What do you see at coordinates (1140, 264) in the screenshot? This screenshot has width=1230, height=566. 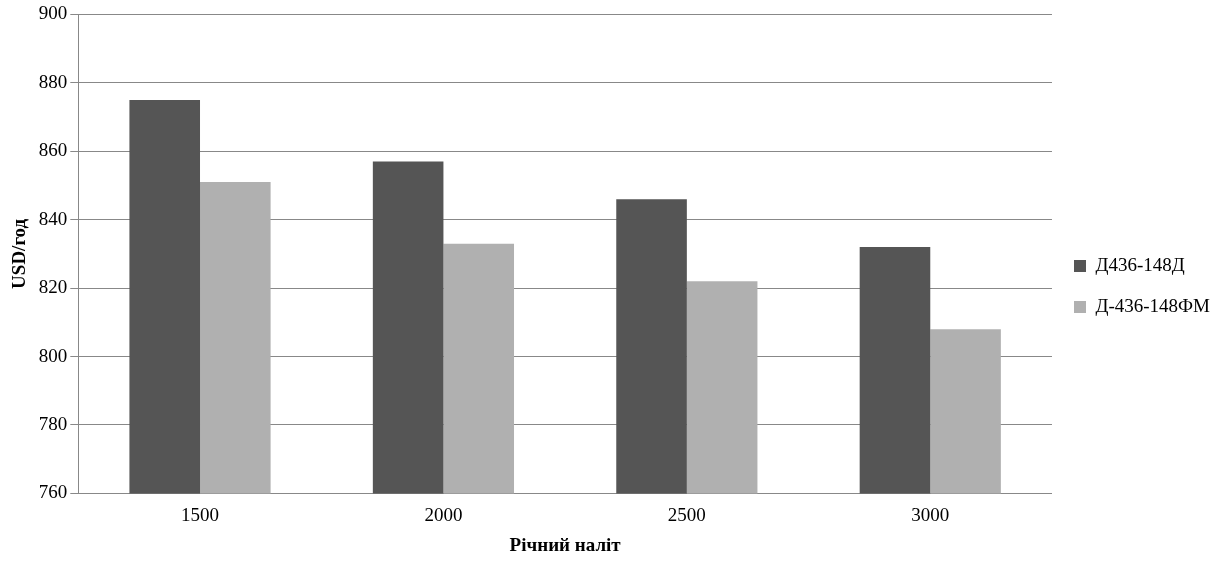 I see `legend-label: Д436-148Д` at bounding box center [1140, 264].